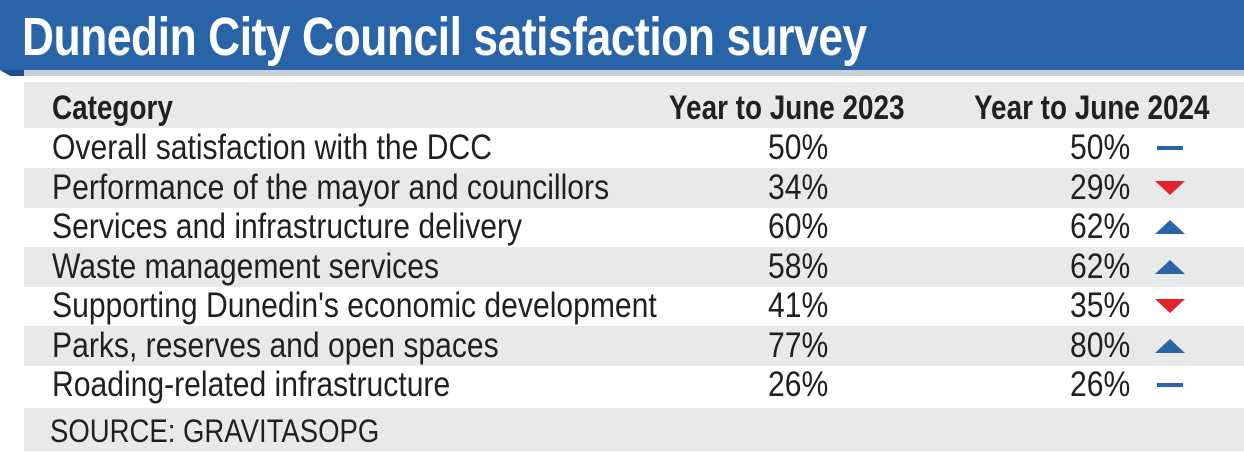 Image resolution: width=1244 pixels, height=454 pixels. Describe the element at coordinates (798, 147) in the screenshot. I see `value-2023-cell: 50%` at that location.